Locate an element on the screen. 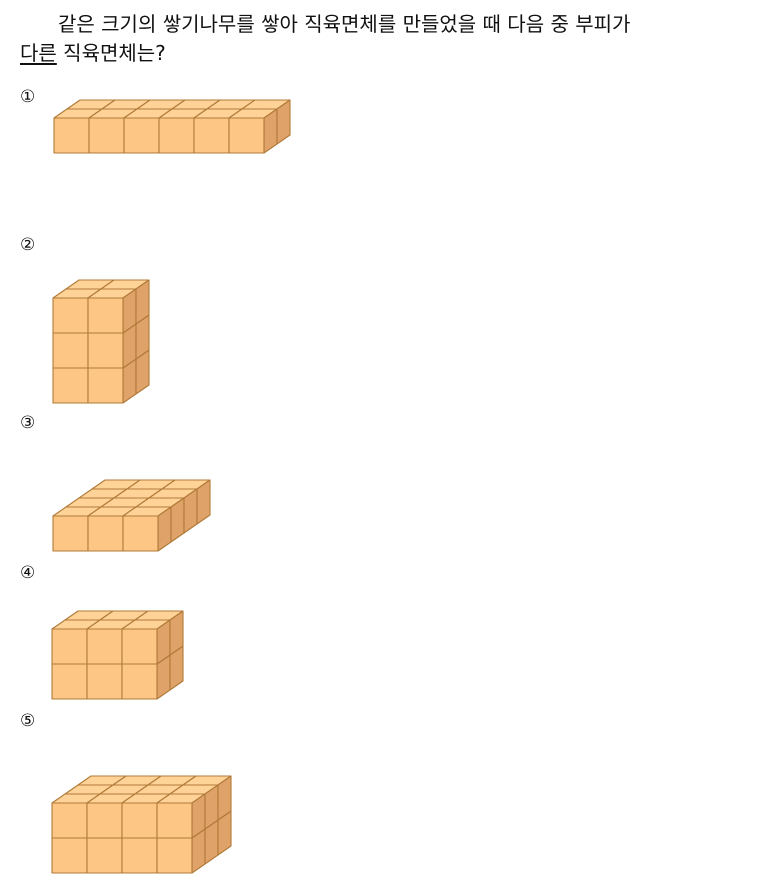  choice-4-marker: ④ is located at coordinates (28, 573).